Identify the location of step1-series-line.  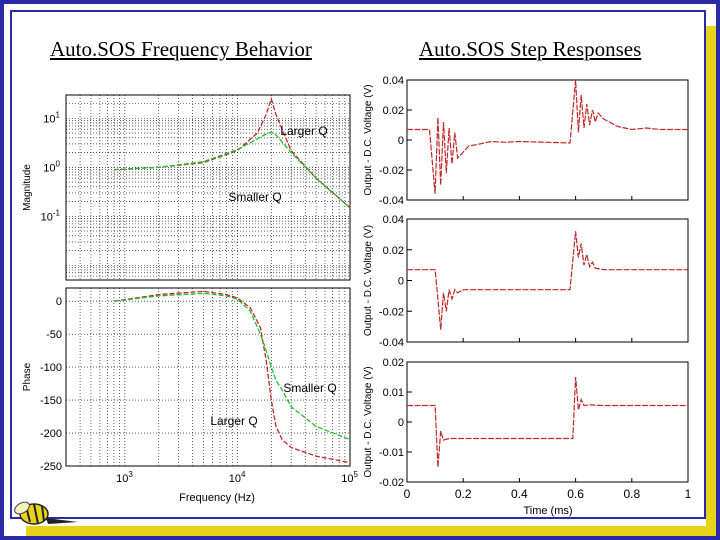
(547, 137).